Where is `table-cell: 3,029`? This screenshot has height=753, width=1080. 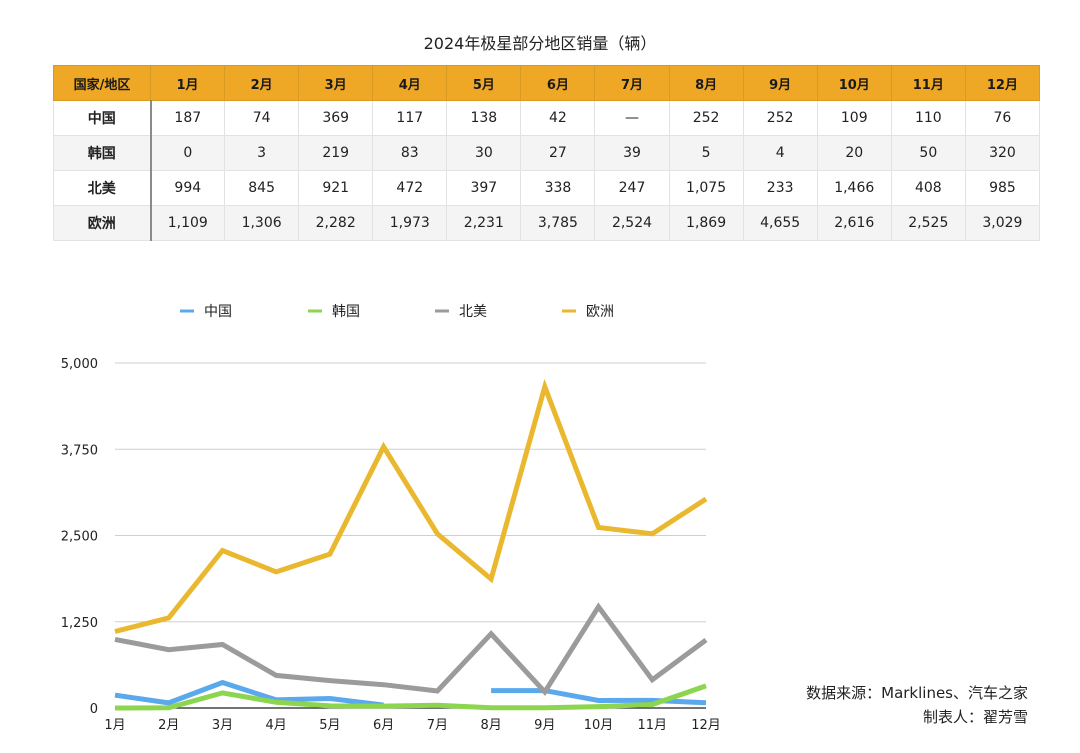 table-cell: 3,029 is located at coordinates (1002, 223).